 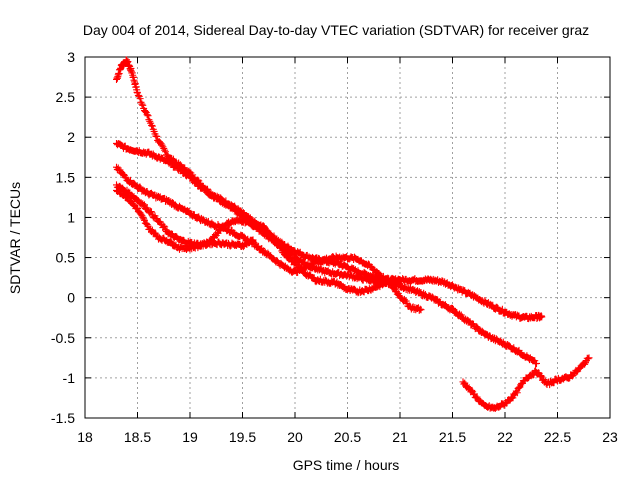 What do you see at coordinates (400, 437) in the screenshot?
I see `x-tick-label: 21` at bounding box center [400, 437].